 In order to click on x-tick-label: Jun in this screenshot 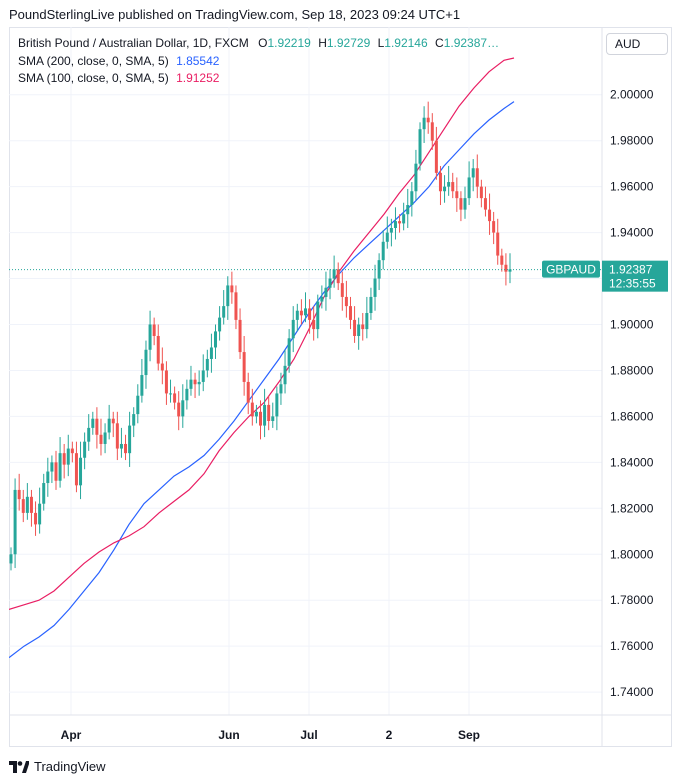, I will do `click(228, 735)`.